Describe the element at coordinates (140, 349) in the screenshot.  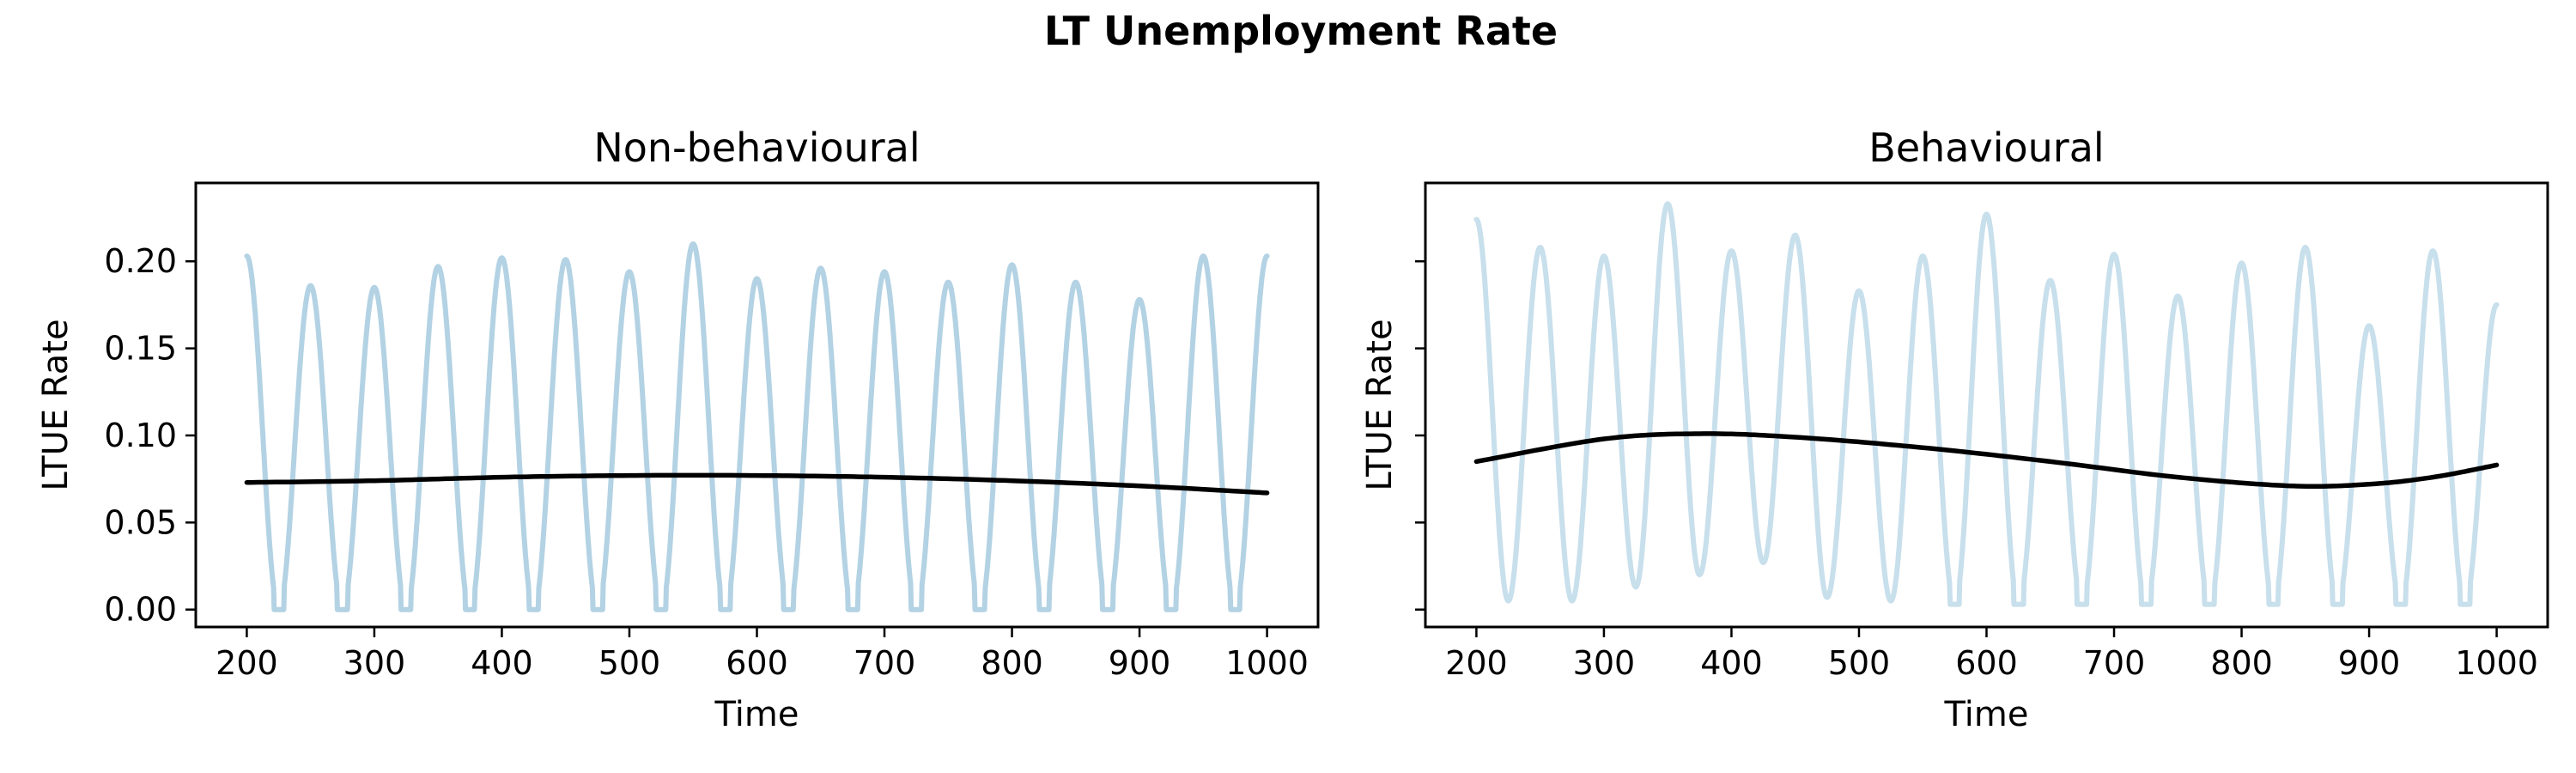
I see `y-tick-label: 0.15` at that location.